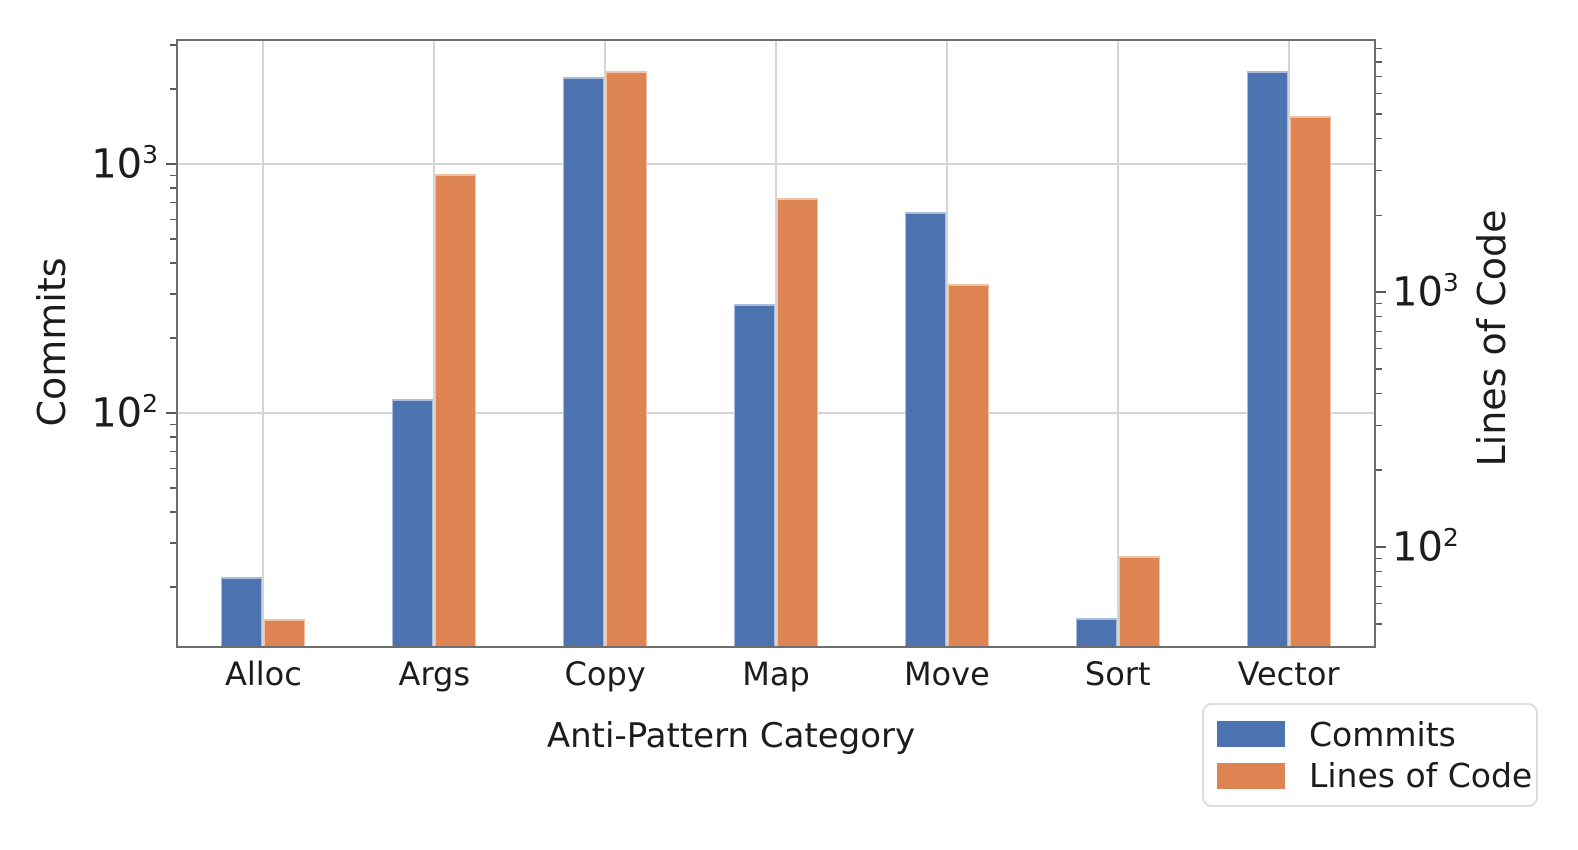  I want to click on bar-commits-map, so click(754, 475).